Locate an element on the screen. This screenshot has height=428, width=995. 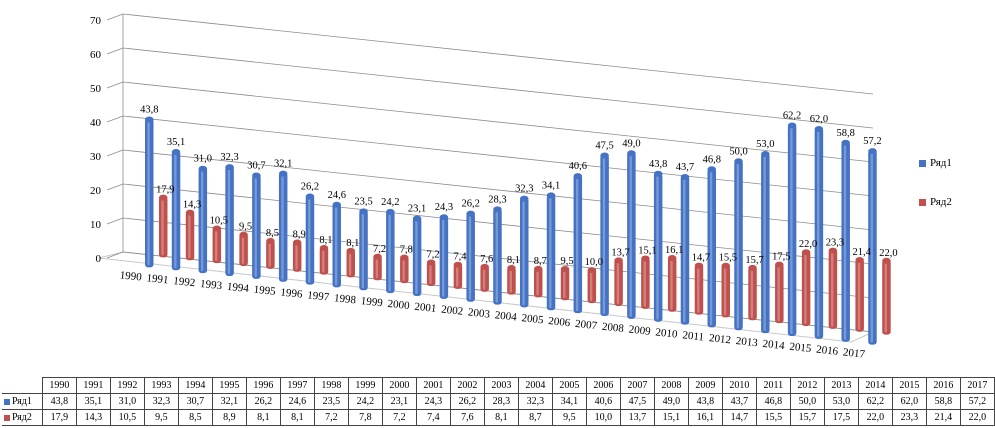
bar-Ряд2-2005 is located at coordinates (565, 283).